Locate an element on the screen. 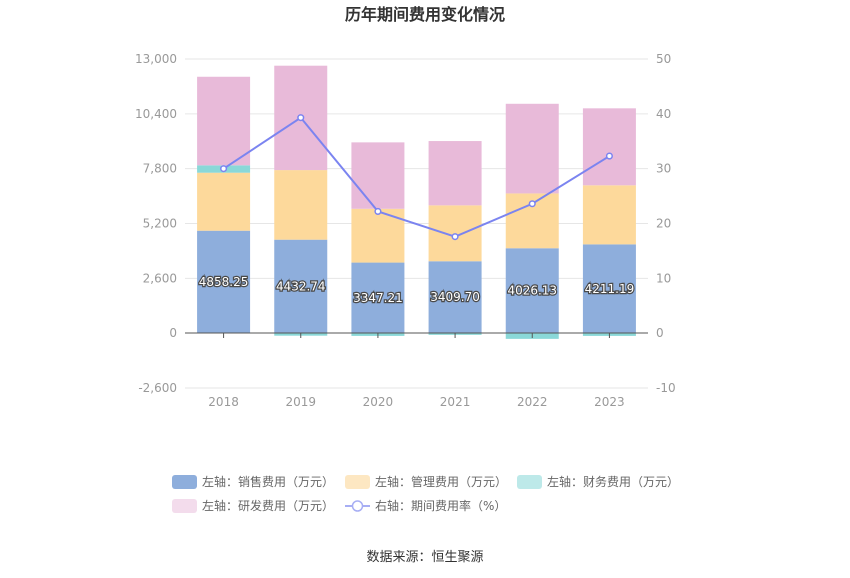 Image resolution: width=850 pixels, height=578 pixels. right-axis-tick-label: 30 is located at coordinates (663, 169).